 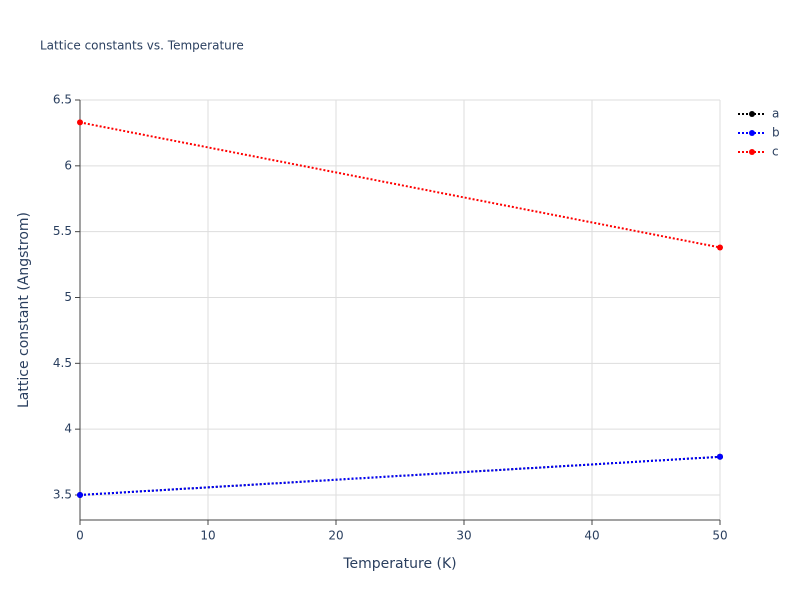 I want to click on legend-label: b, so click(x=776, y=133).